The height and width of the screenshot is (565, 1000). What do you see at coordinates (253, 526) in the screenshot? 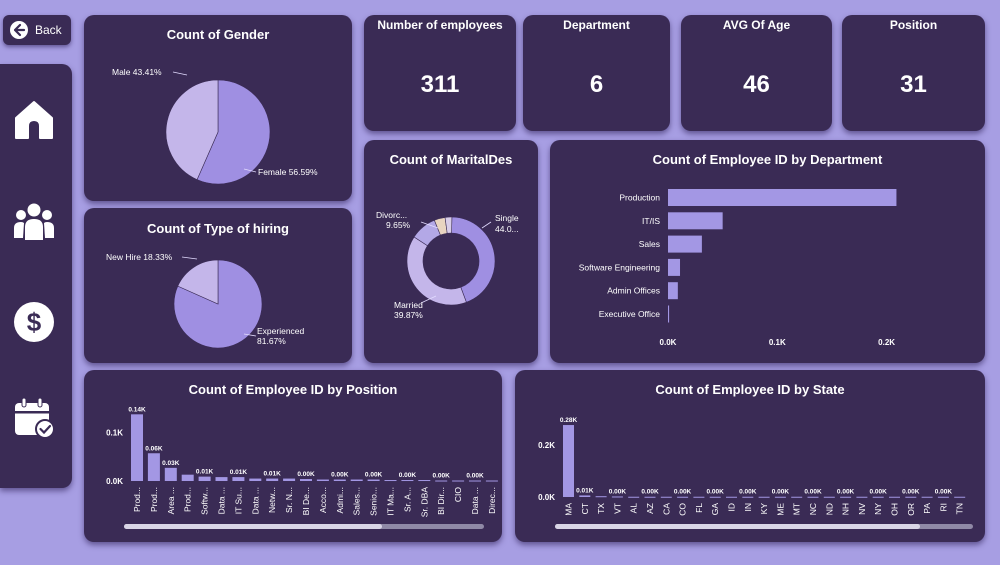
I see `position-scrollbar-thumb` at bounding box center [253, 526].